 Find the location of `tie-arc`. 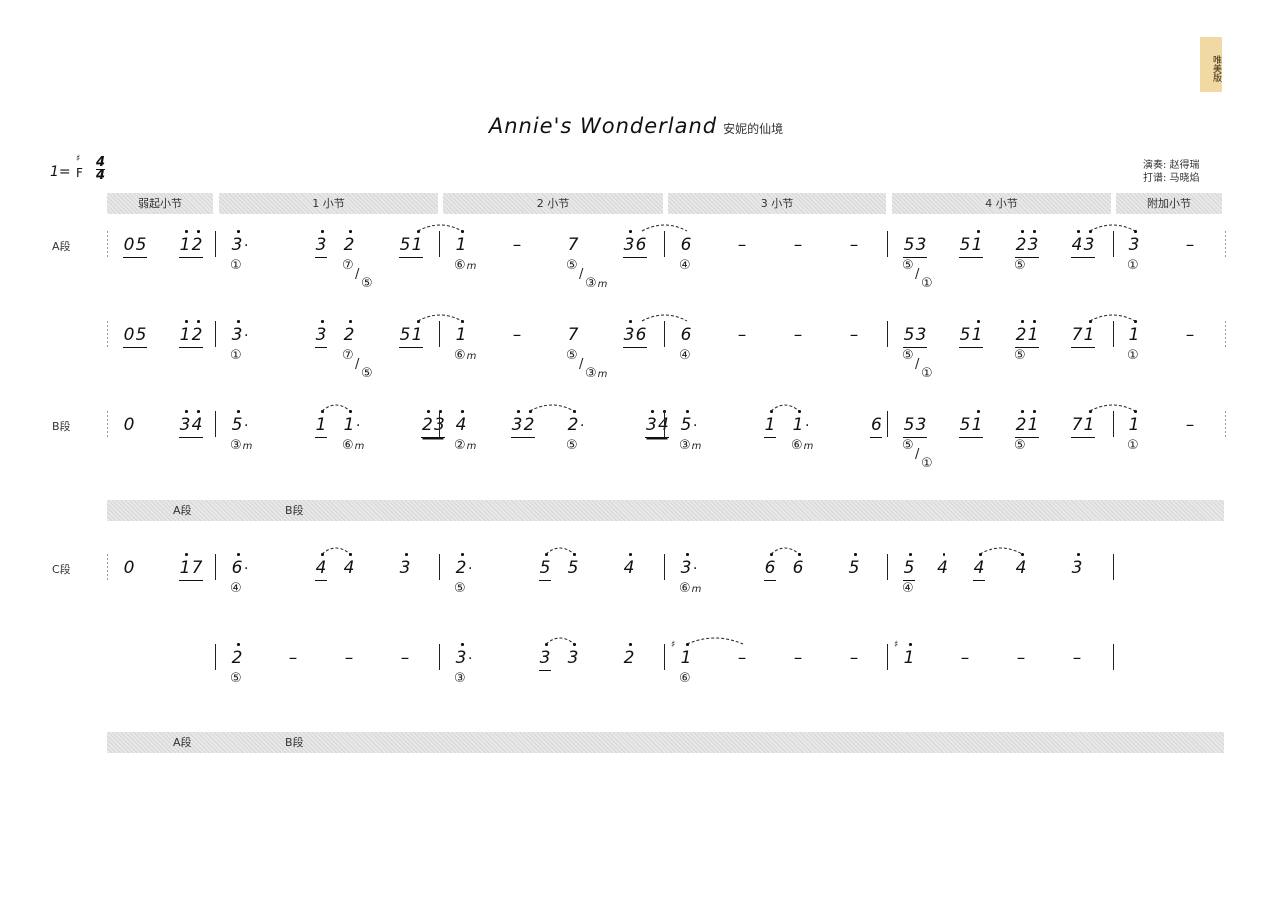

tie-arc is located at coordinates (785, 551).